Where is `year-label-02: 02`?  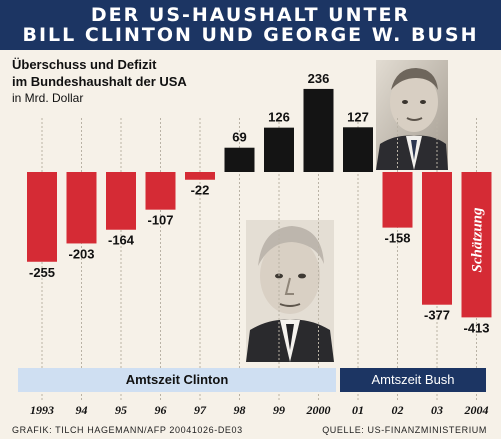
year-label-02: 02 is located at coordinates (398, 410).